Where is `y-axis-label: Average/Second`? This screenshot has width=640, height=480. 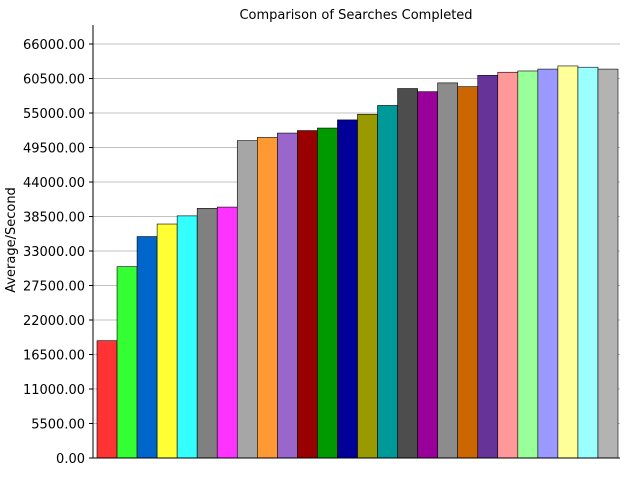
y-axis-label: Average/Second is located at coordinates (11, 240).